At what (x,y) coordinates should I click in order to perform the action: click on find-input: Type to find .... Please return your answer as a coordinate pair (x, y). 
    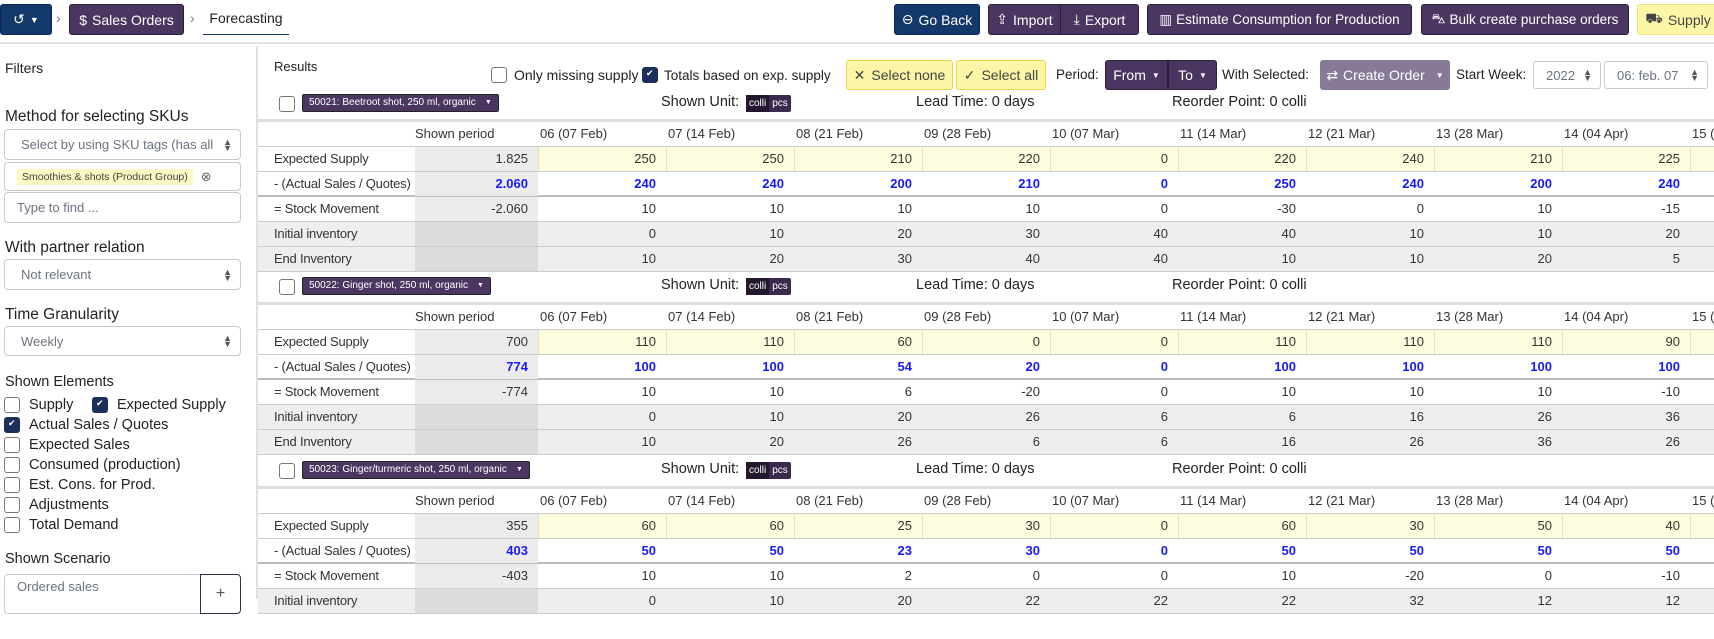
    Looking at the image, I should click on (122, 207).